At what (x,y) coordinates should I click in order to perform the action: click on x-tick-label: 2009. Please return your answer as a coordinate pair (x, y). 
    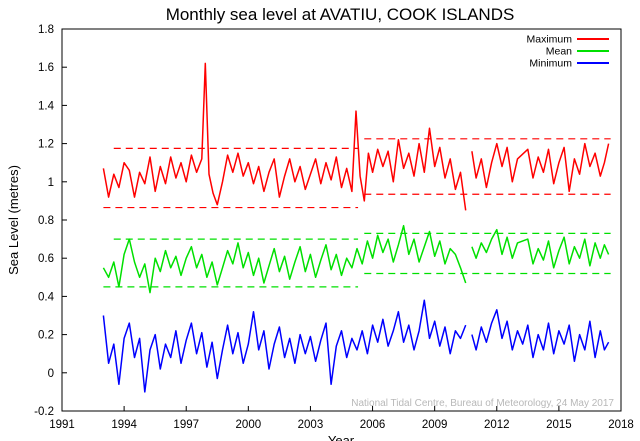
    Looking at the image, I should click on (435, 425).